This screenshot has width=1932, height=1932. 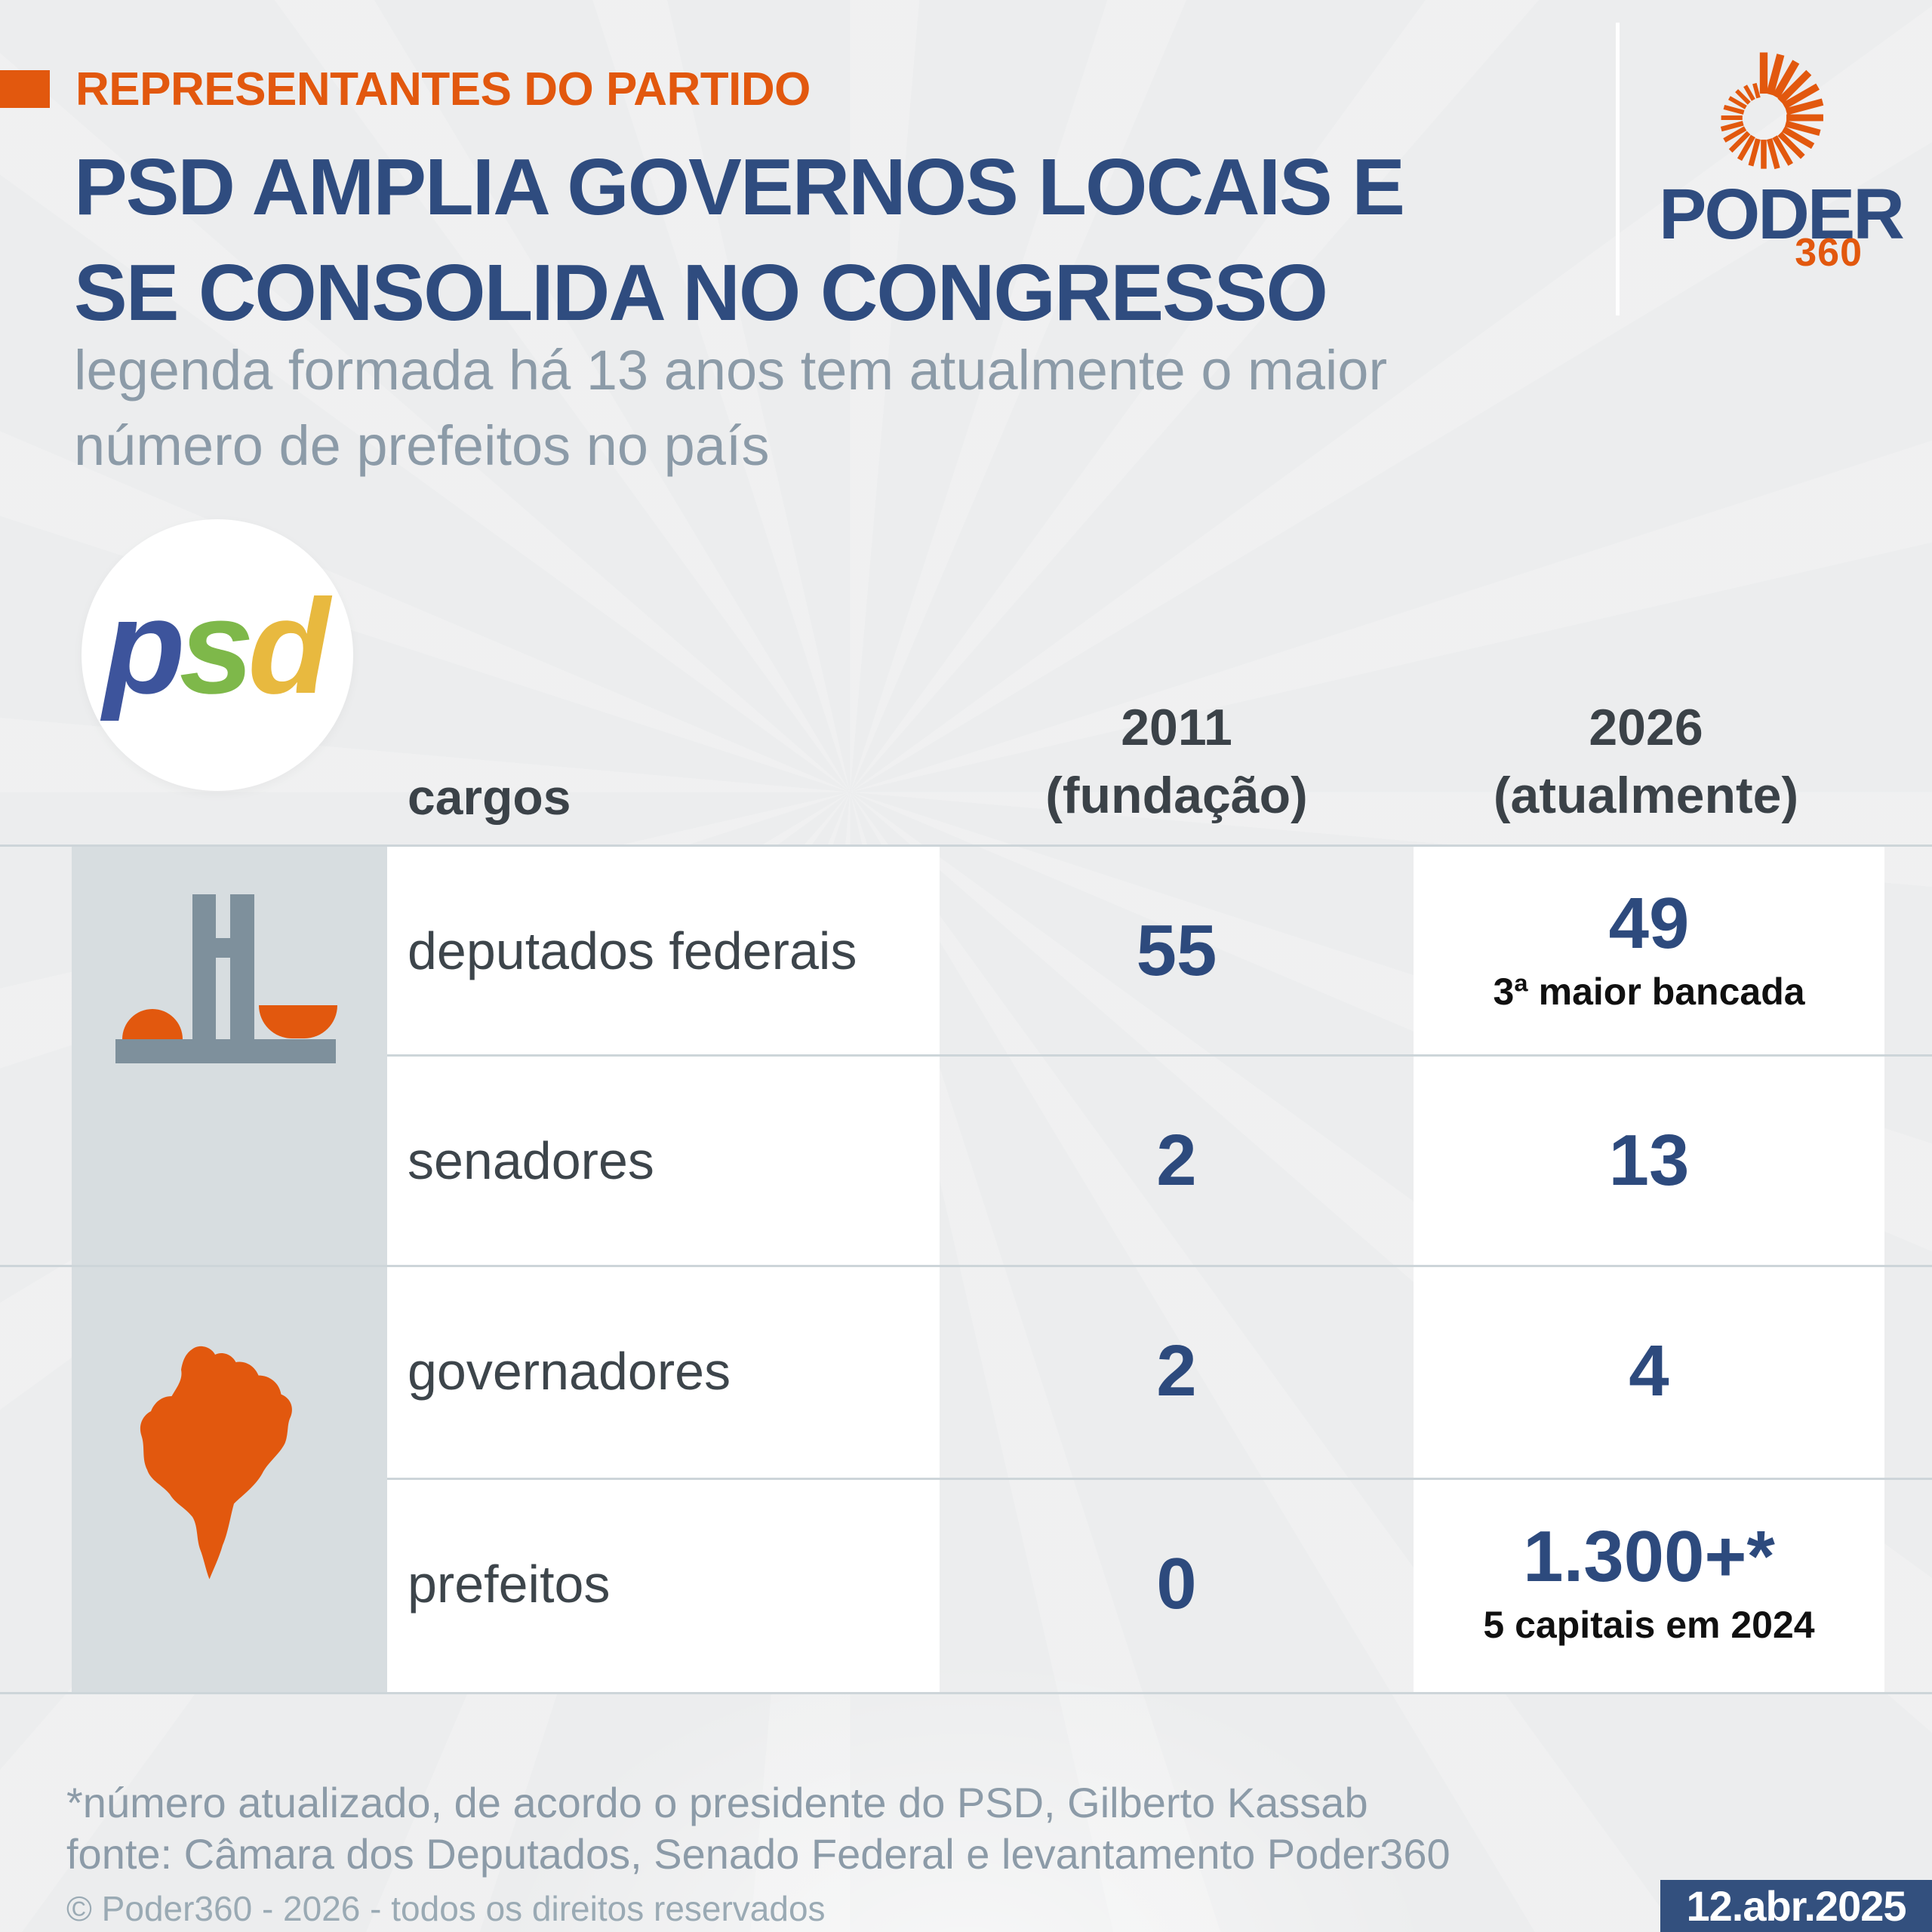 What do you see at coordinates (216, 1463) in the screenshot?
I see `brazil-map-icon` at bounding box center [216, 1463].